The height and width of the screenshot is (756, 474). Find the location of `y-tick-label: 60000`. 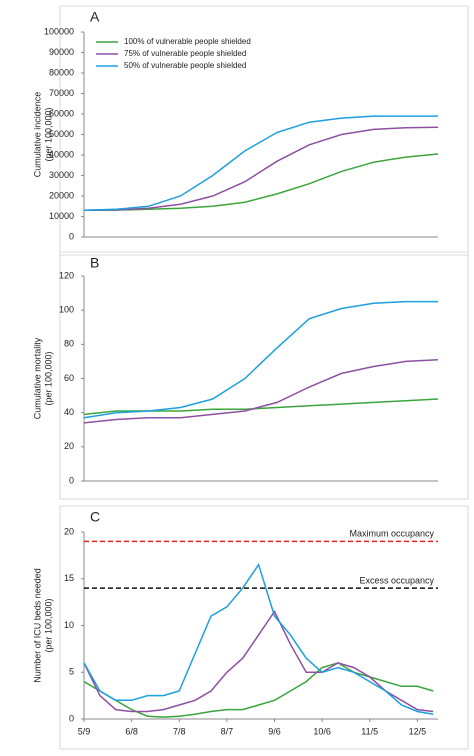

y-tick-label: 60000 is located at coordinates (61, 113).